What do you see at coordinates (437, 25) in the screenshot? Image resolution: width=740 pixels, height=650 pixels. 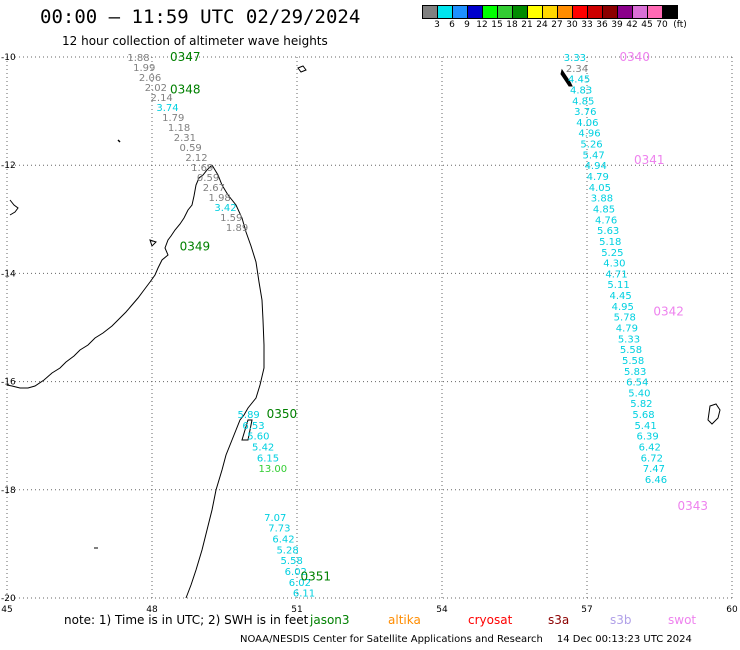 I see `legend-level-label: 3` at bounding box center [437, 25].